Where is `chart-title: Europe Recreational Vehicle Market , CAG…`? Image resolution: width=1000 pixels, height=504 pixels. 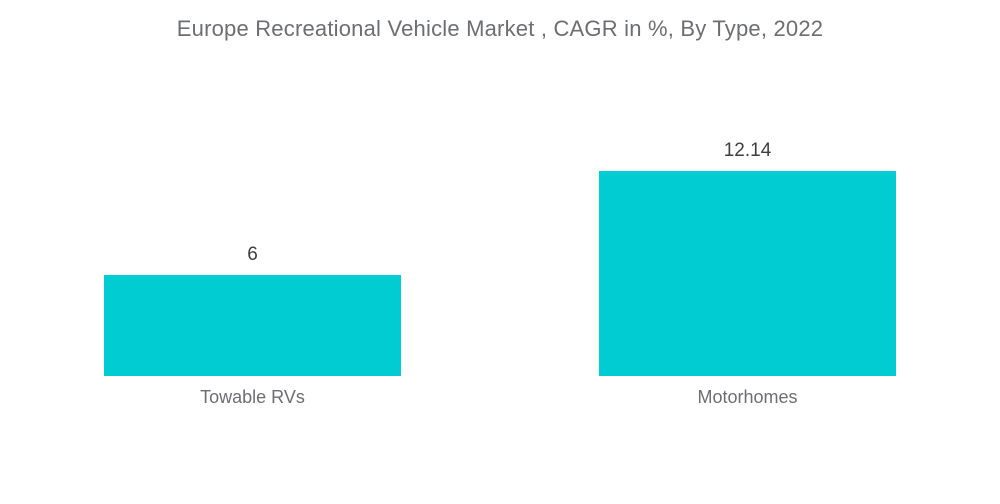
chart-title: Europe Recreational Vehicle Market , CAG… is located at coordinates (500, 28).